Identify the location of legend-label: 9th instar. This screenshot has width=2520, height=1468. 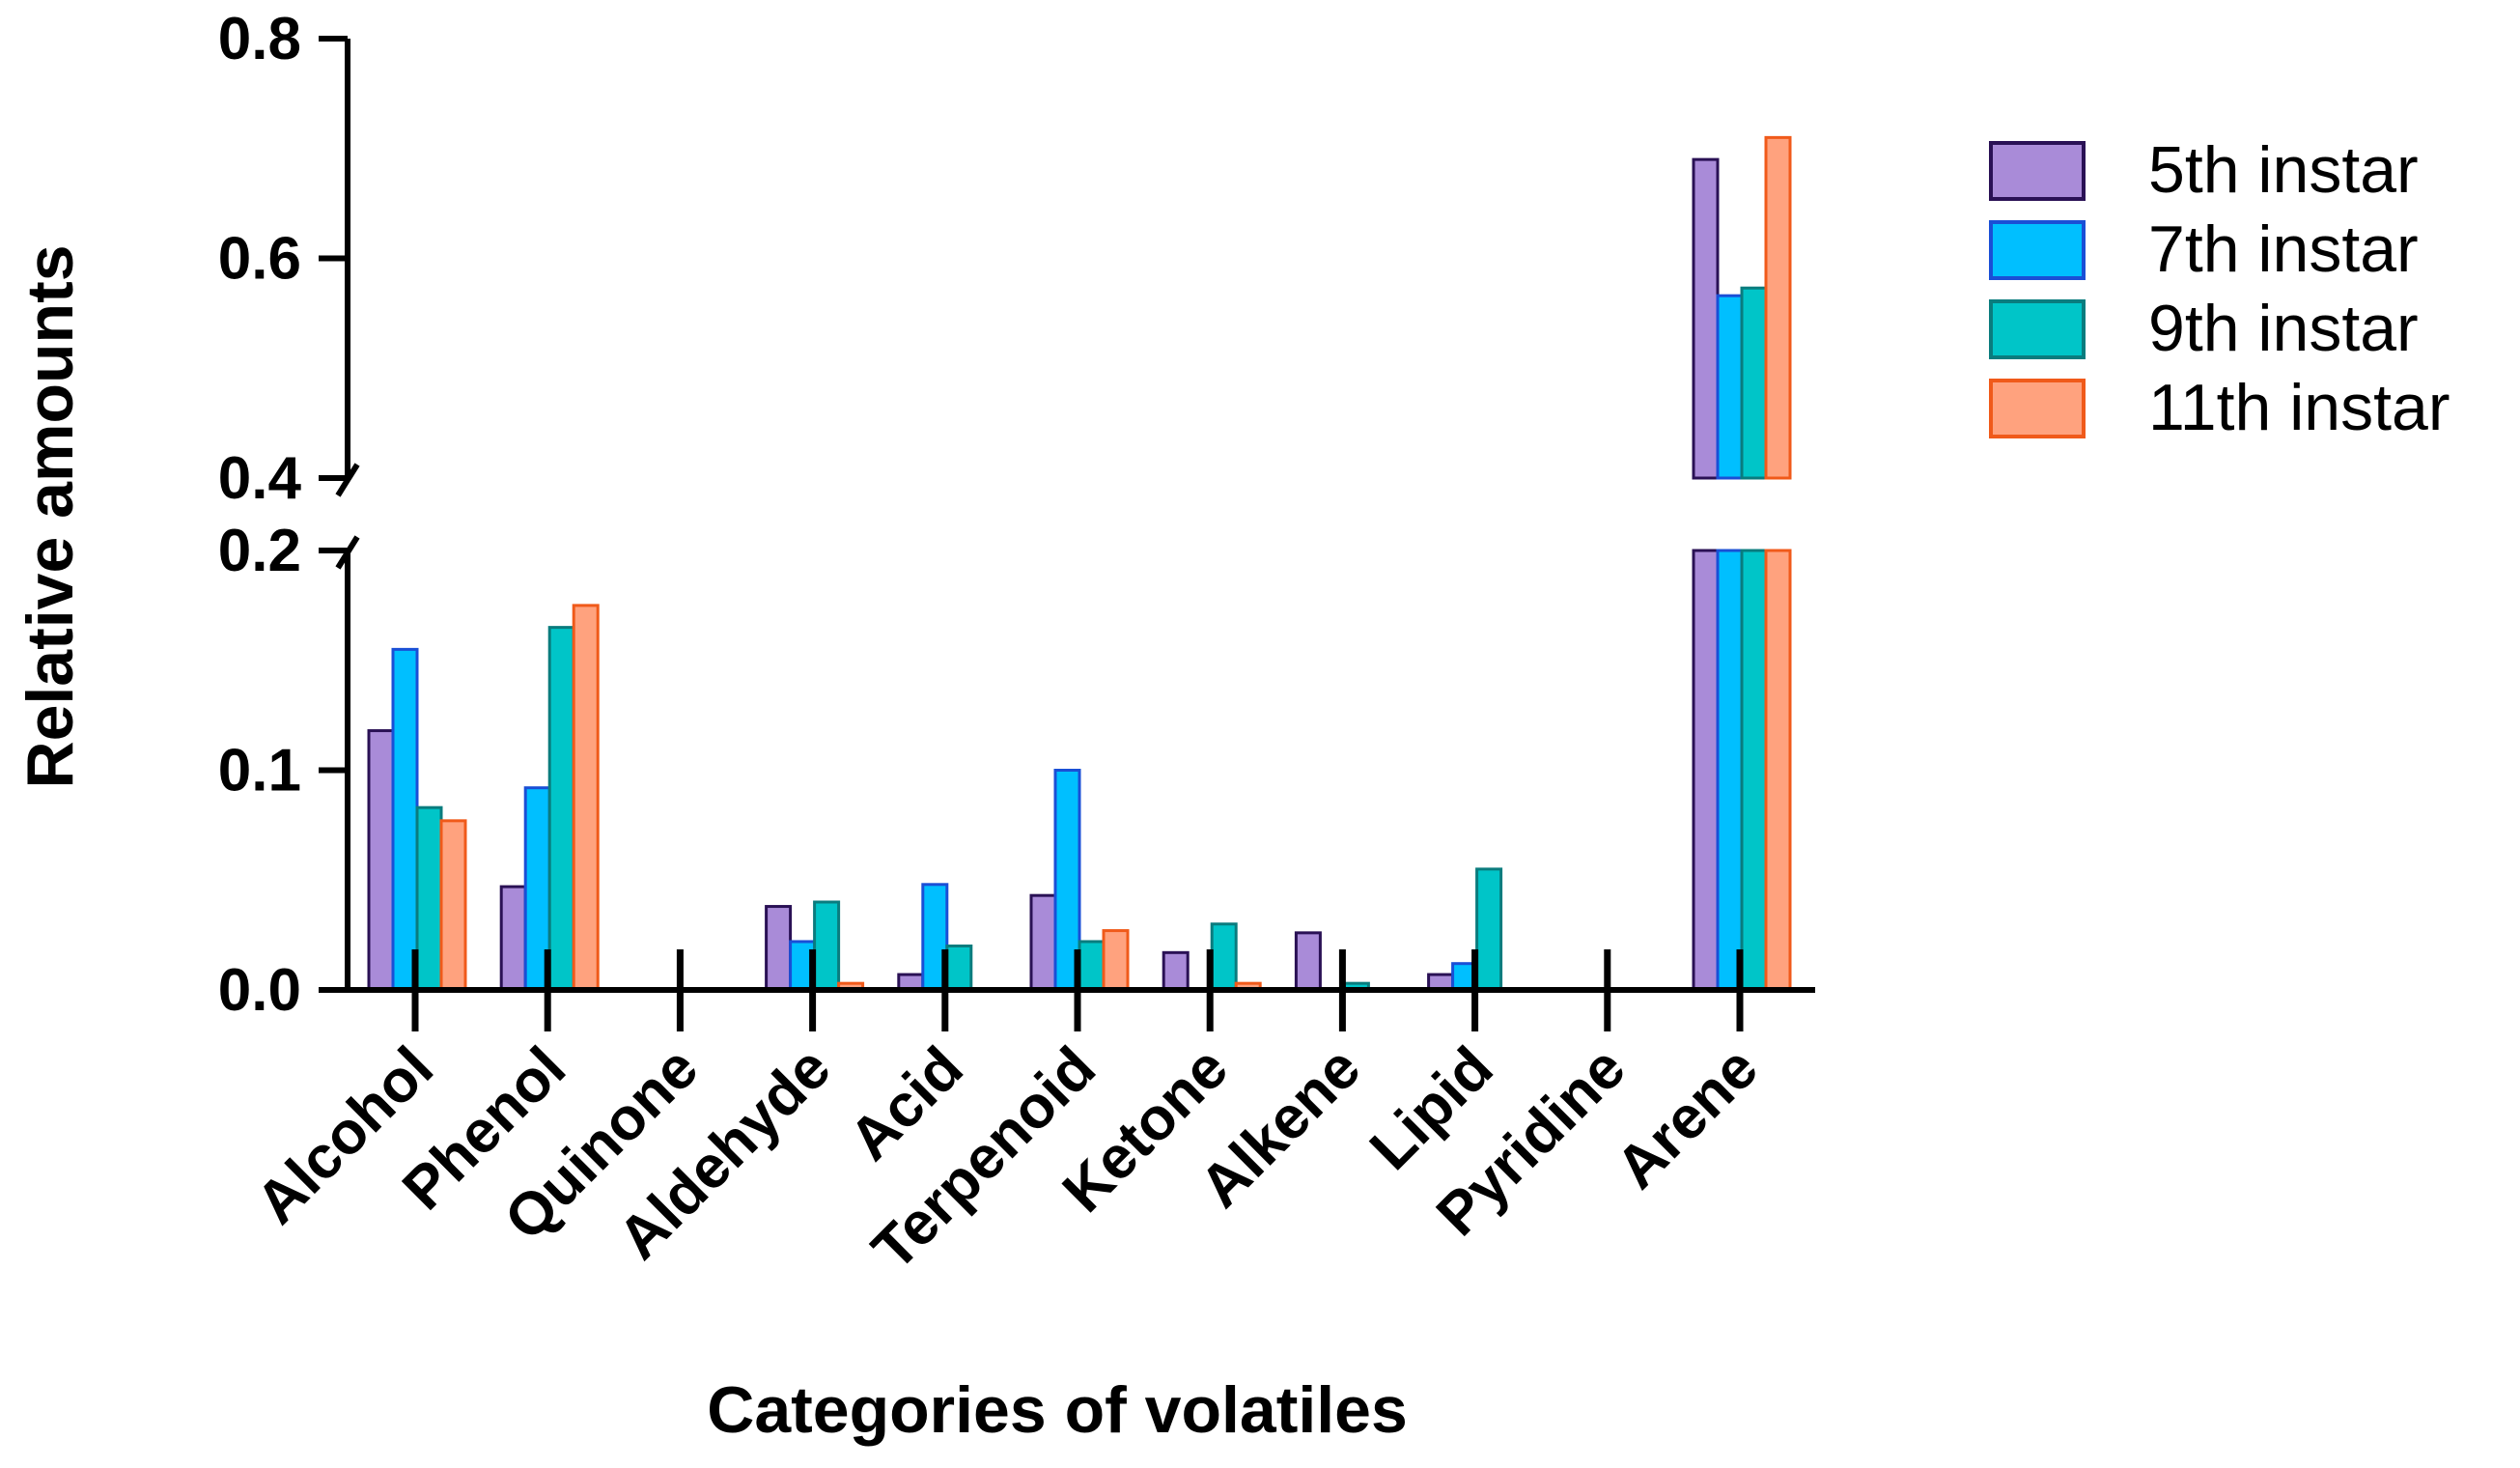
(2283, 328).